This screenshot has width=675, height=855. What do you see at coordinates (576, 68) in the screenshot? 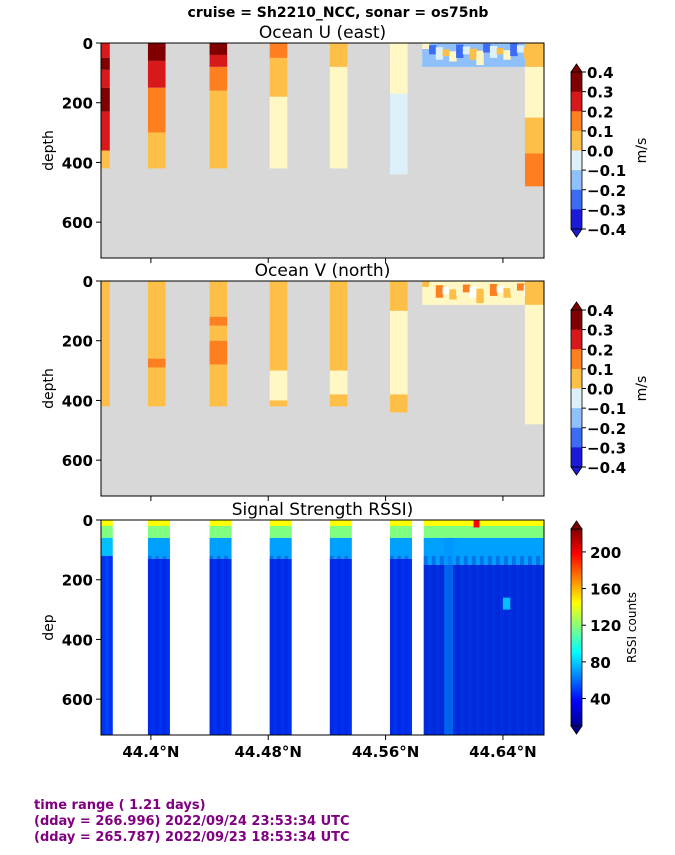
I see `colorbar-extend-top` at bounding box center [576, 68].